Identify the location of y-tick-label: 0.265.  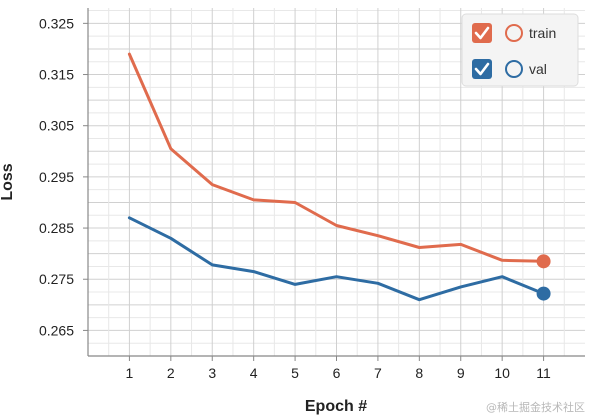
(56, 330).